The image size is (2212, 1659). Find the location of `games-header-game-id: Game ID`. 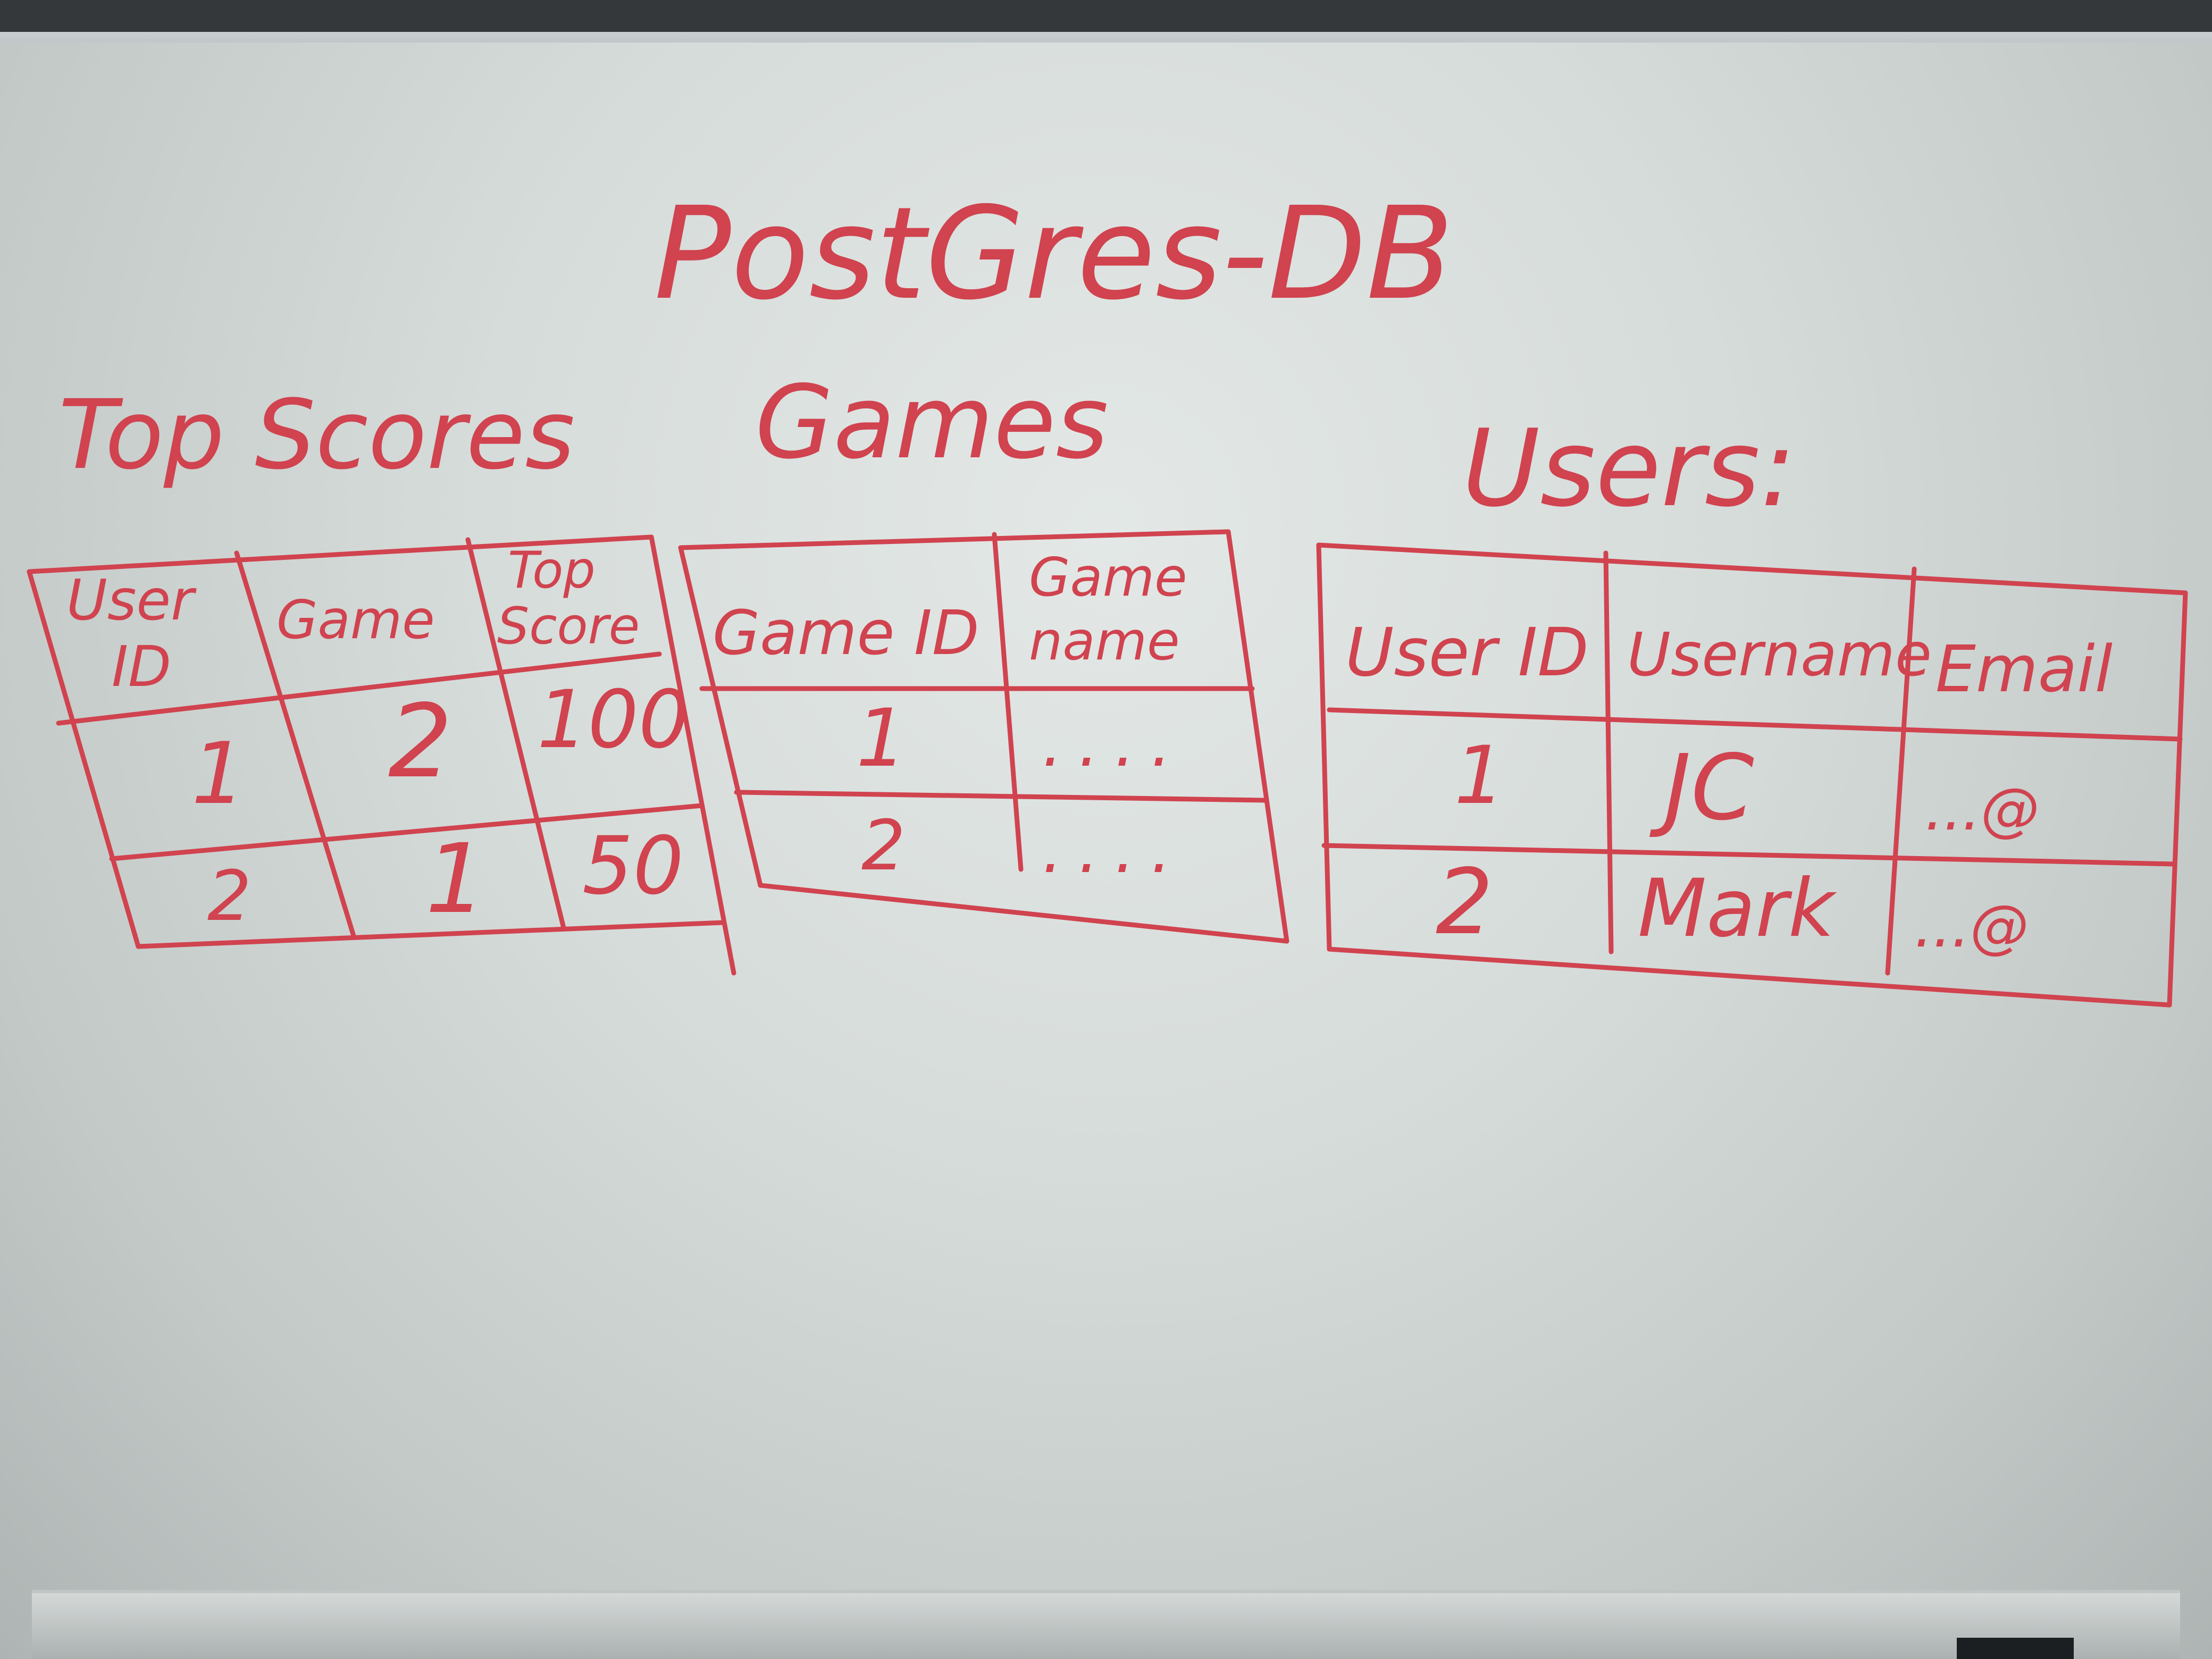

games-header-game-id: Game ID is located at coordinates (846, 633).